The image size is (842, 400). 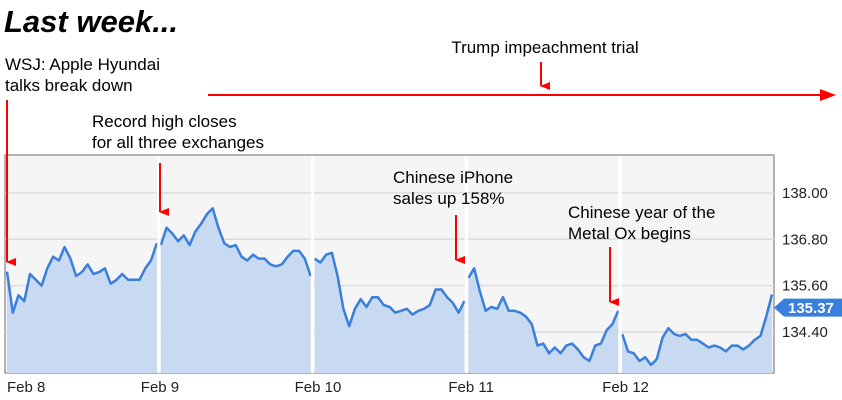 What do you see at coordinates (471, 387) in the screenshot?
I see `x-tick-label: Feb 11` at bounding box center [471, 387].